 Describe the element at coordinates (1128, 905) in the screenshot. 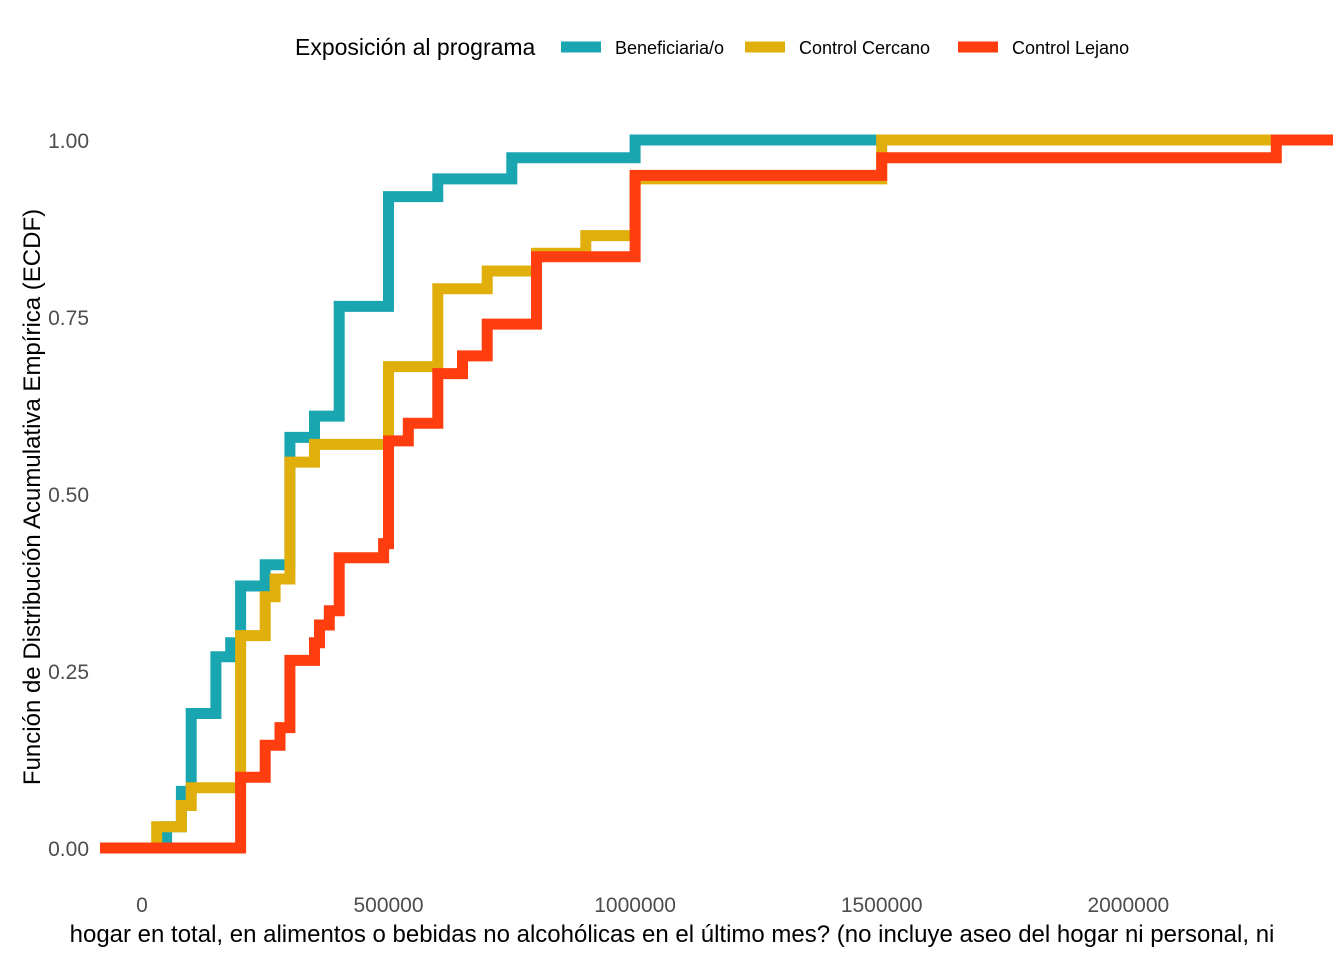

I see `x-tick-label: 2000000` at that location.